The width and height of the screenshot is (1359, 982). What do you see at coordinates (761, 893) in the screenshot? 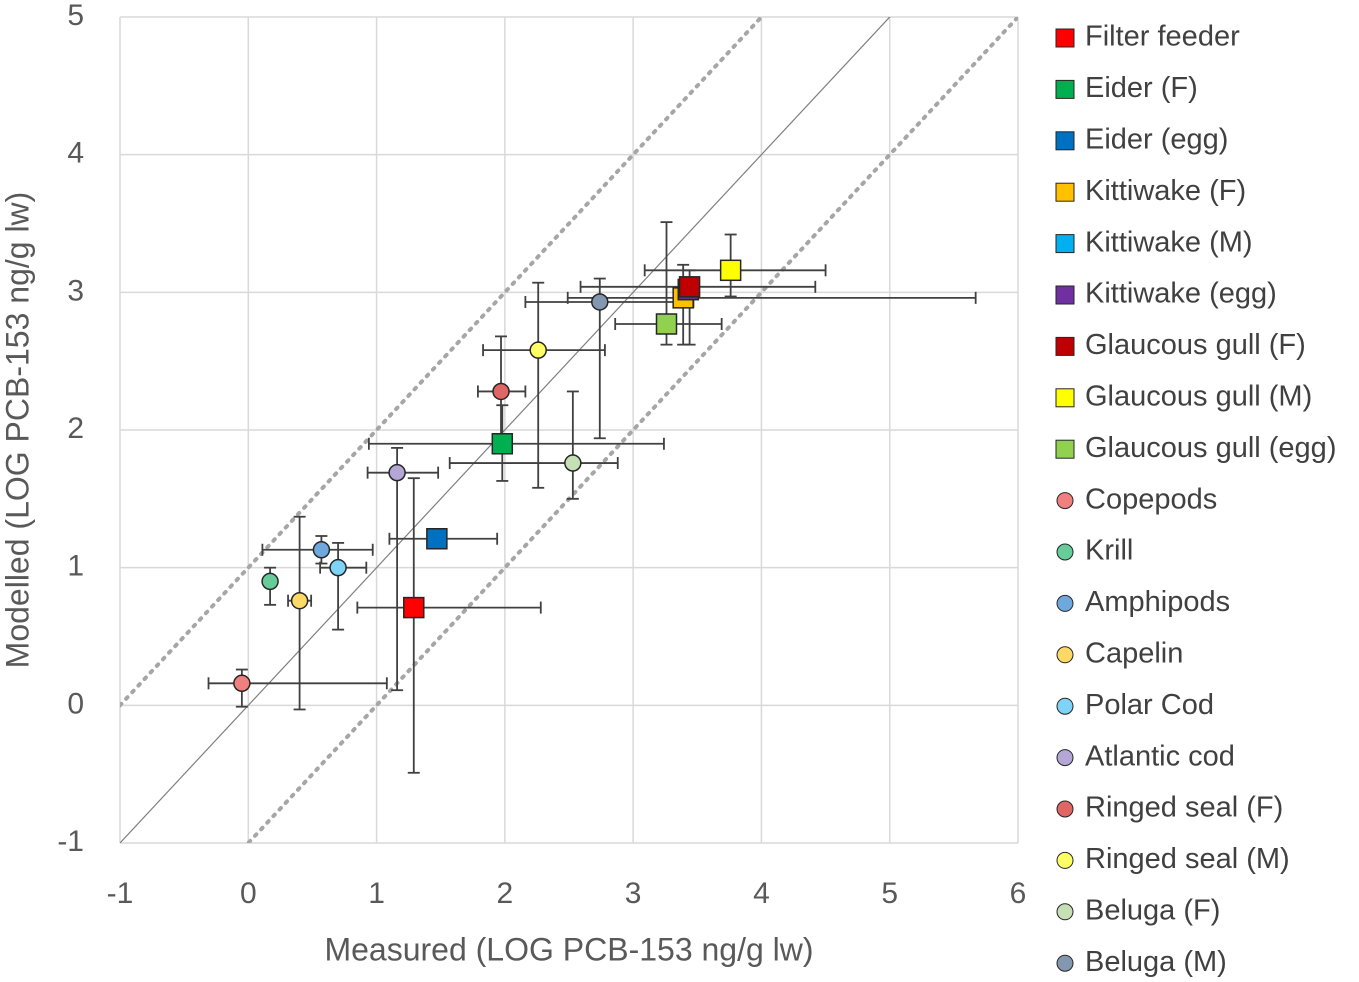
I see `x-tick-label: 4` at bounding box center [761, 893].